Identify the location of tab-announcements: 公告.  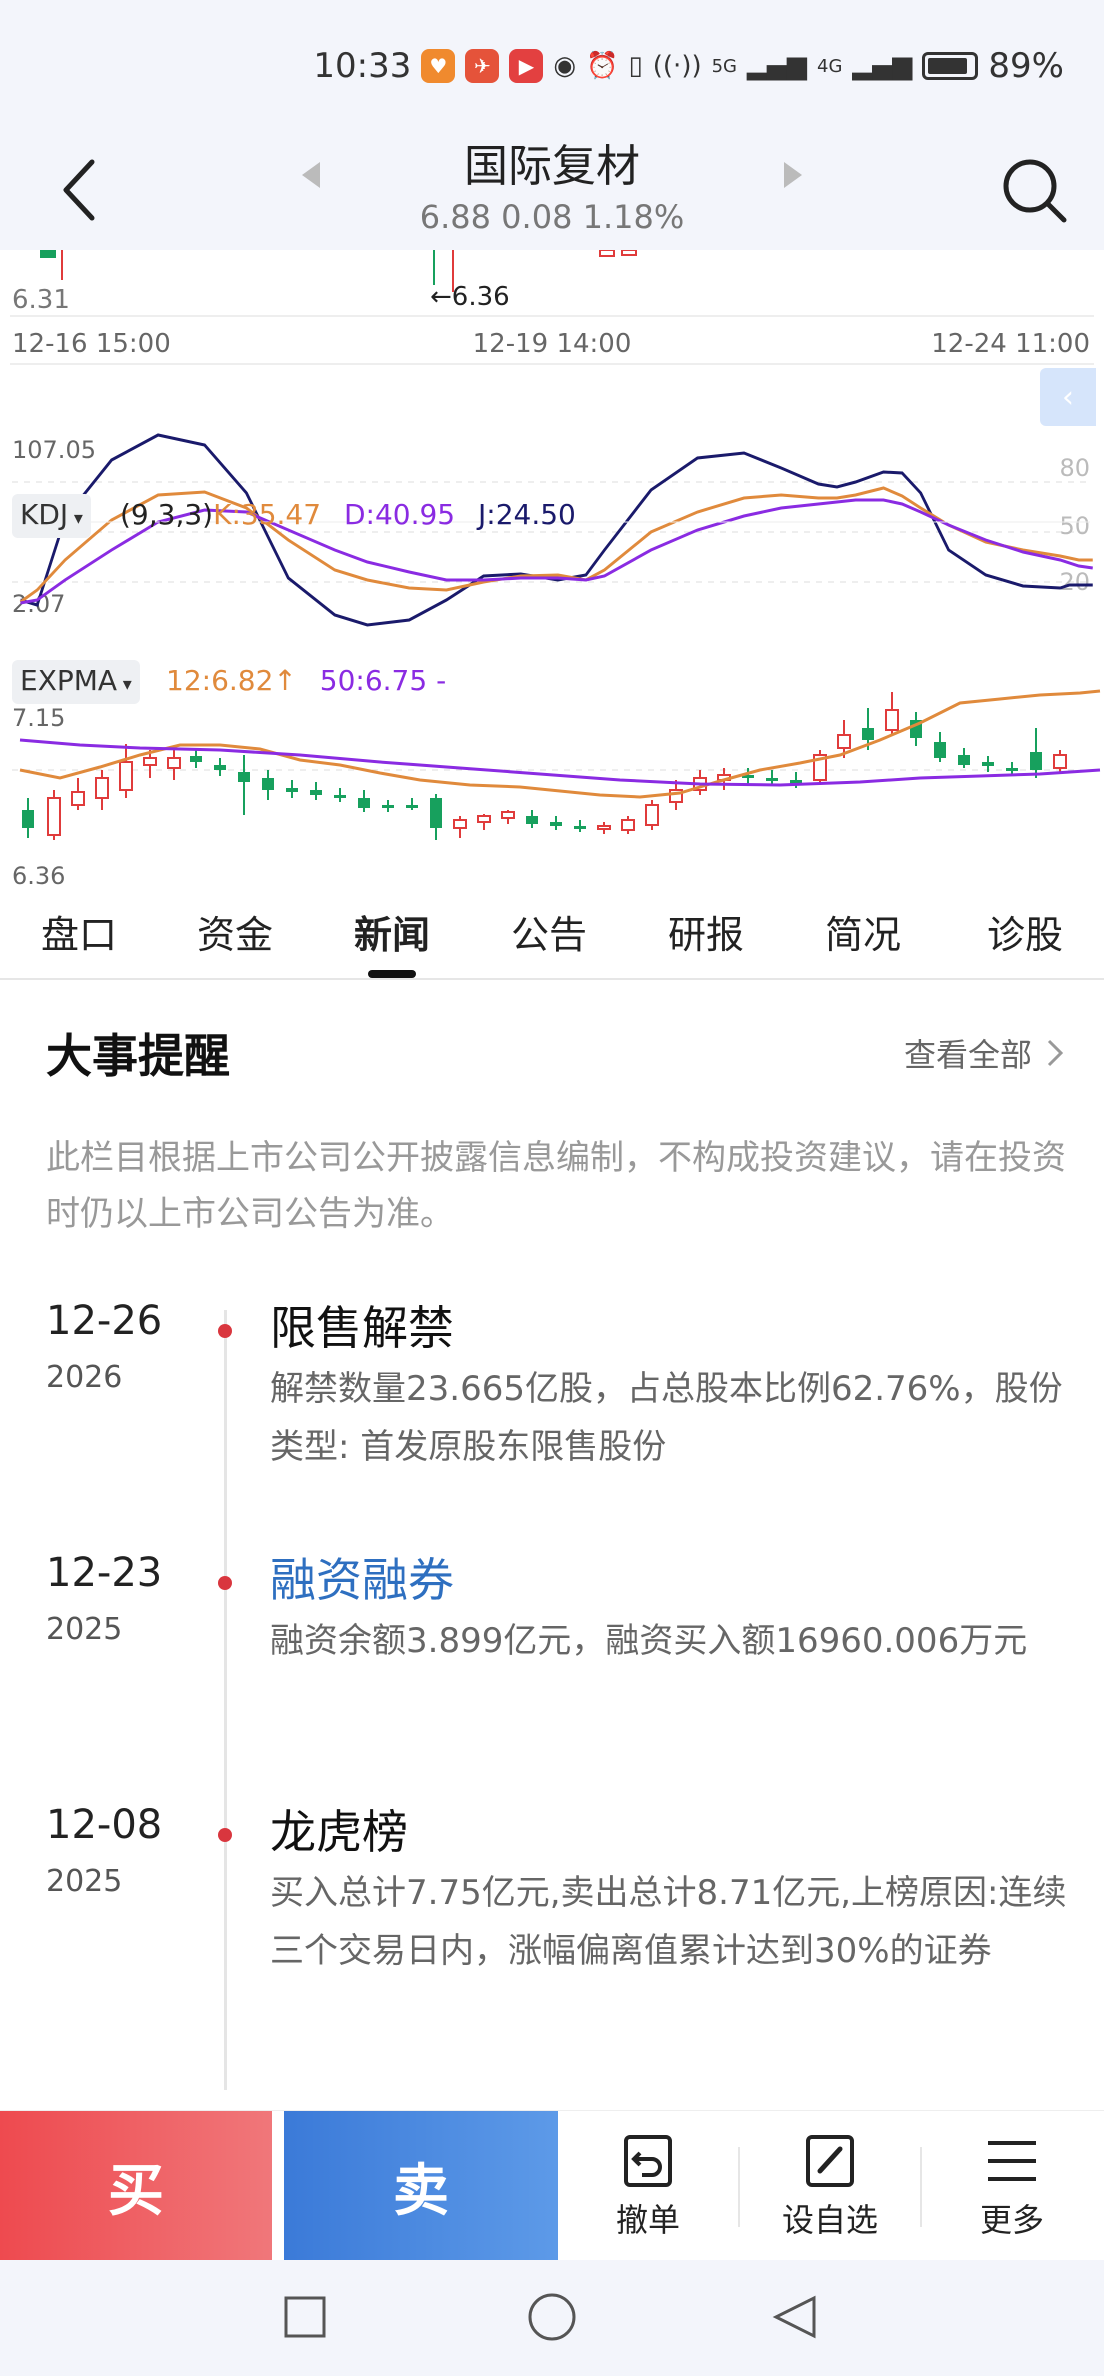
(548, 935).